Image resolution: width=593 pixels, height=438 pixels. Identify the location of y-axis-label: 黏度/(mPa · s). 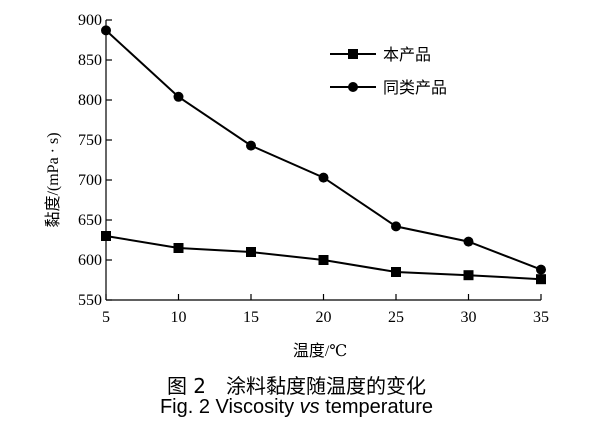
(53, 179).